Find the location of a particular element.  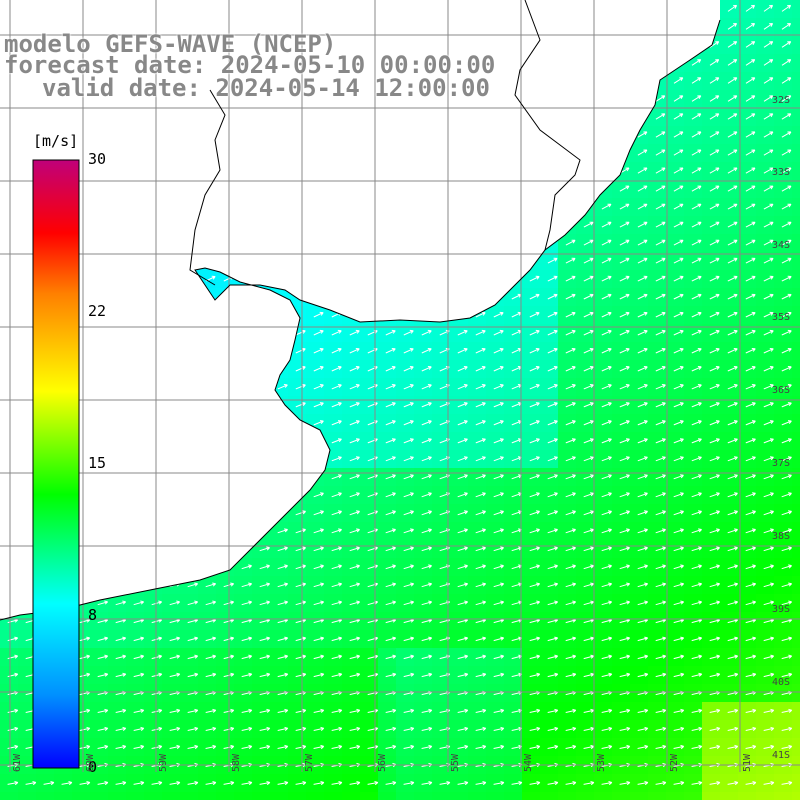

lon-label: 56W is located at coordinates (382, 762).